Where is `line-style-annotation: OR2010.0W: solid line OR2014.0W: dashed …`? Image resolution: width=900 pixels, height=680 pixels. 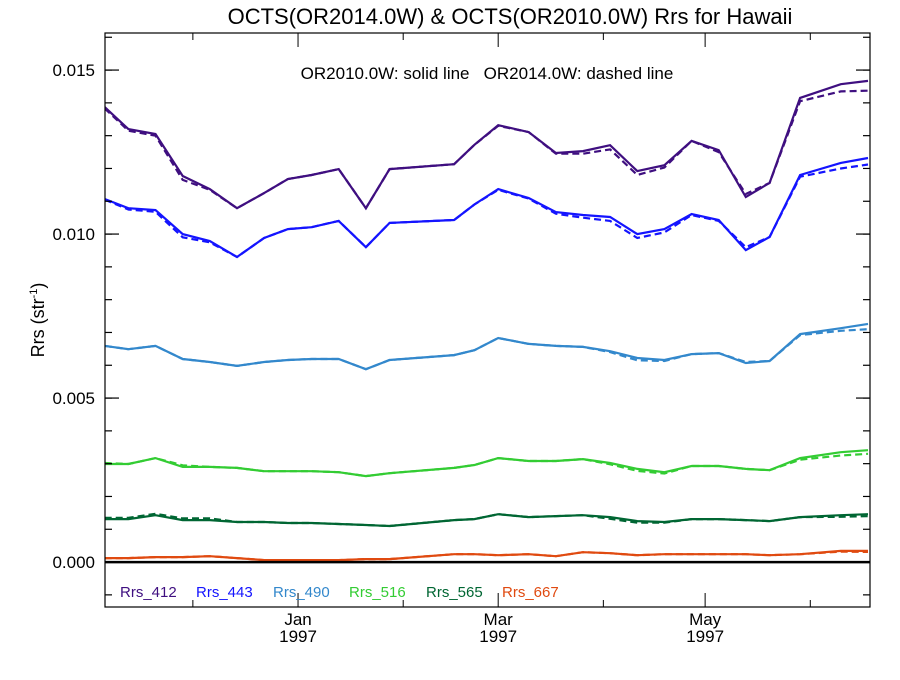
line-style-annotation: OR2010.0W: solid line OR2014.0W: dashed … is located at coordinates (487, 73).